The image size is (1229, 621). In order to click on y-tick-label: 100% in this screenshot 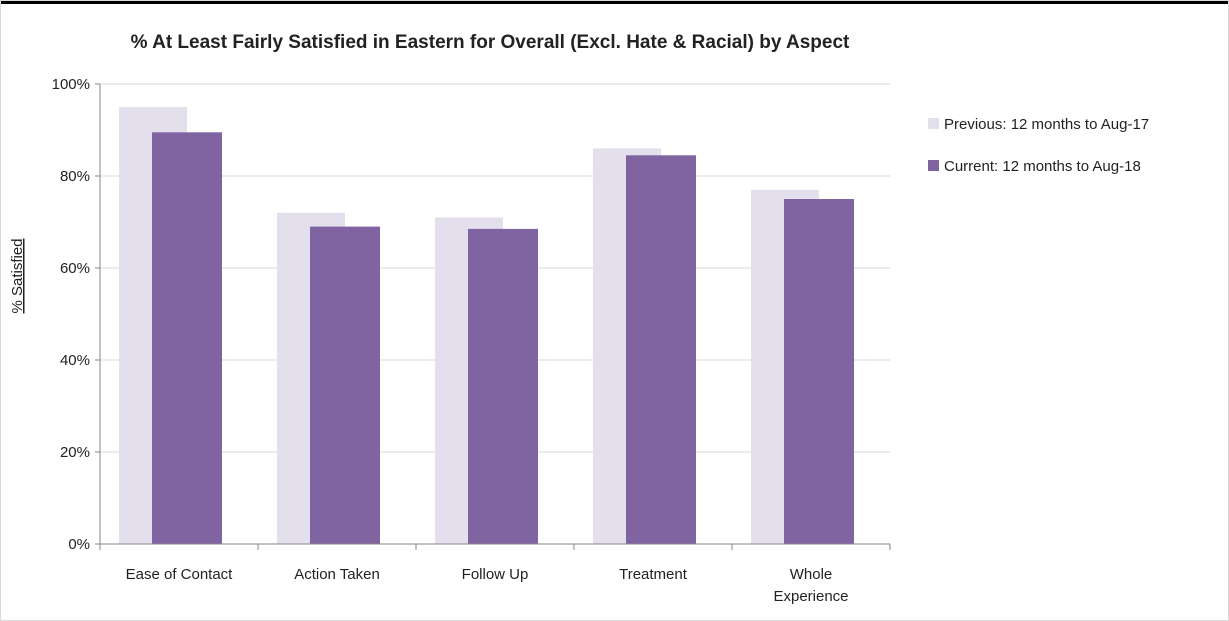, I will do `click(71, 84)`.